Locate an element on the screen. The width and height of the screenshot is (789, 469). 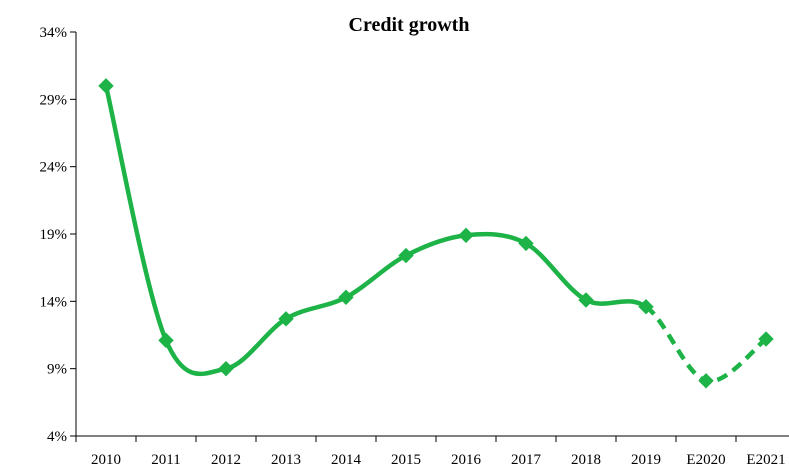
y-axis: 4% 9% 14% 19% 24% 29% 34% is located at coordinates (58, 235).